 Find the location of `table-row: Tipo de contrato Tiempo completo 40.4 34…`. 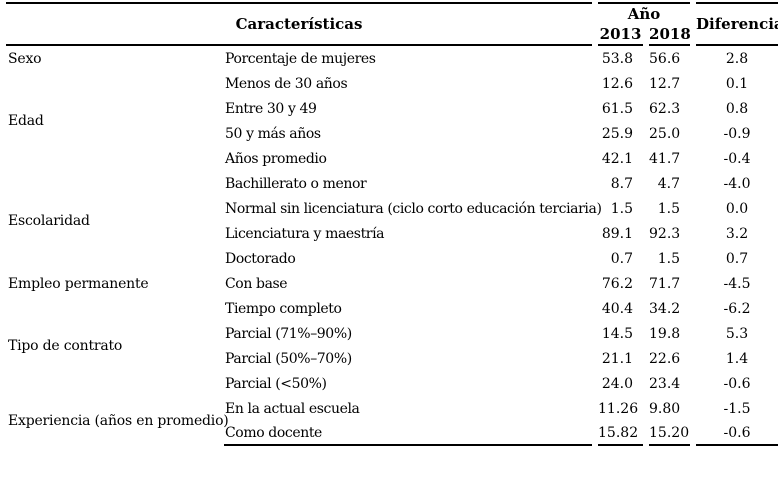

table-row: Tipo de contrato Tiempo completo 40.4 34… is located at coordinates (392, 325).